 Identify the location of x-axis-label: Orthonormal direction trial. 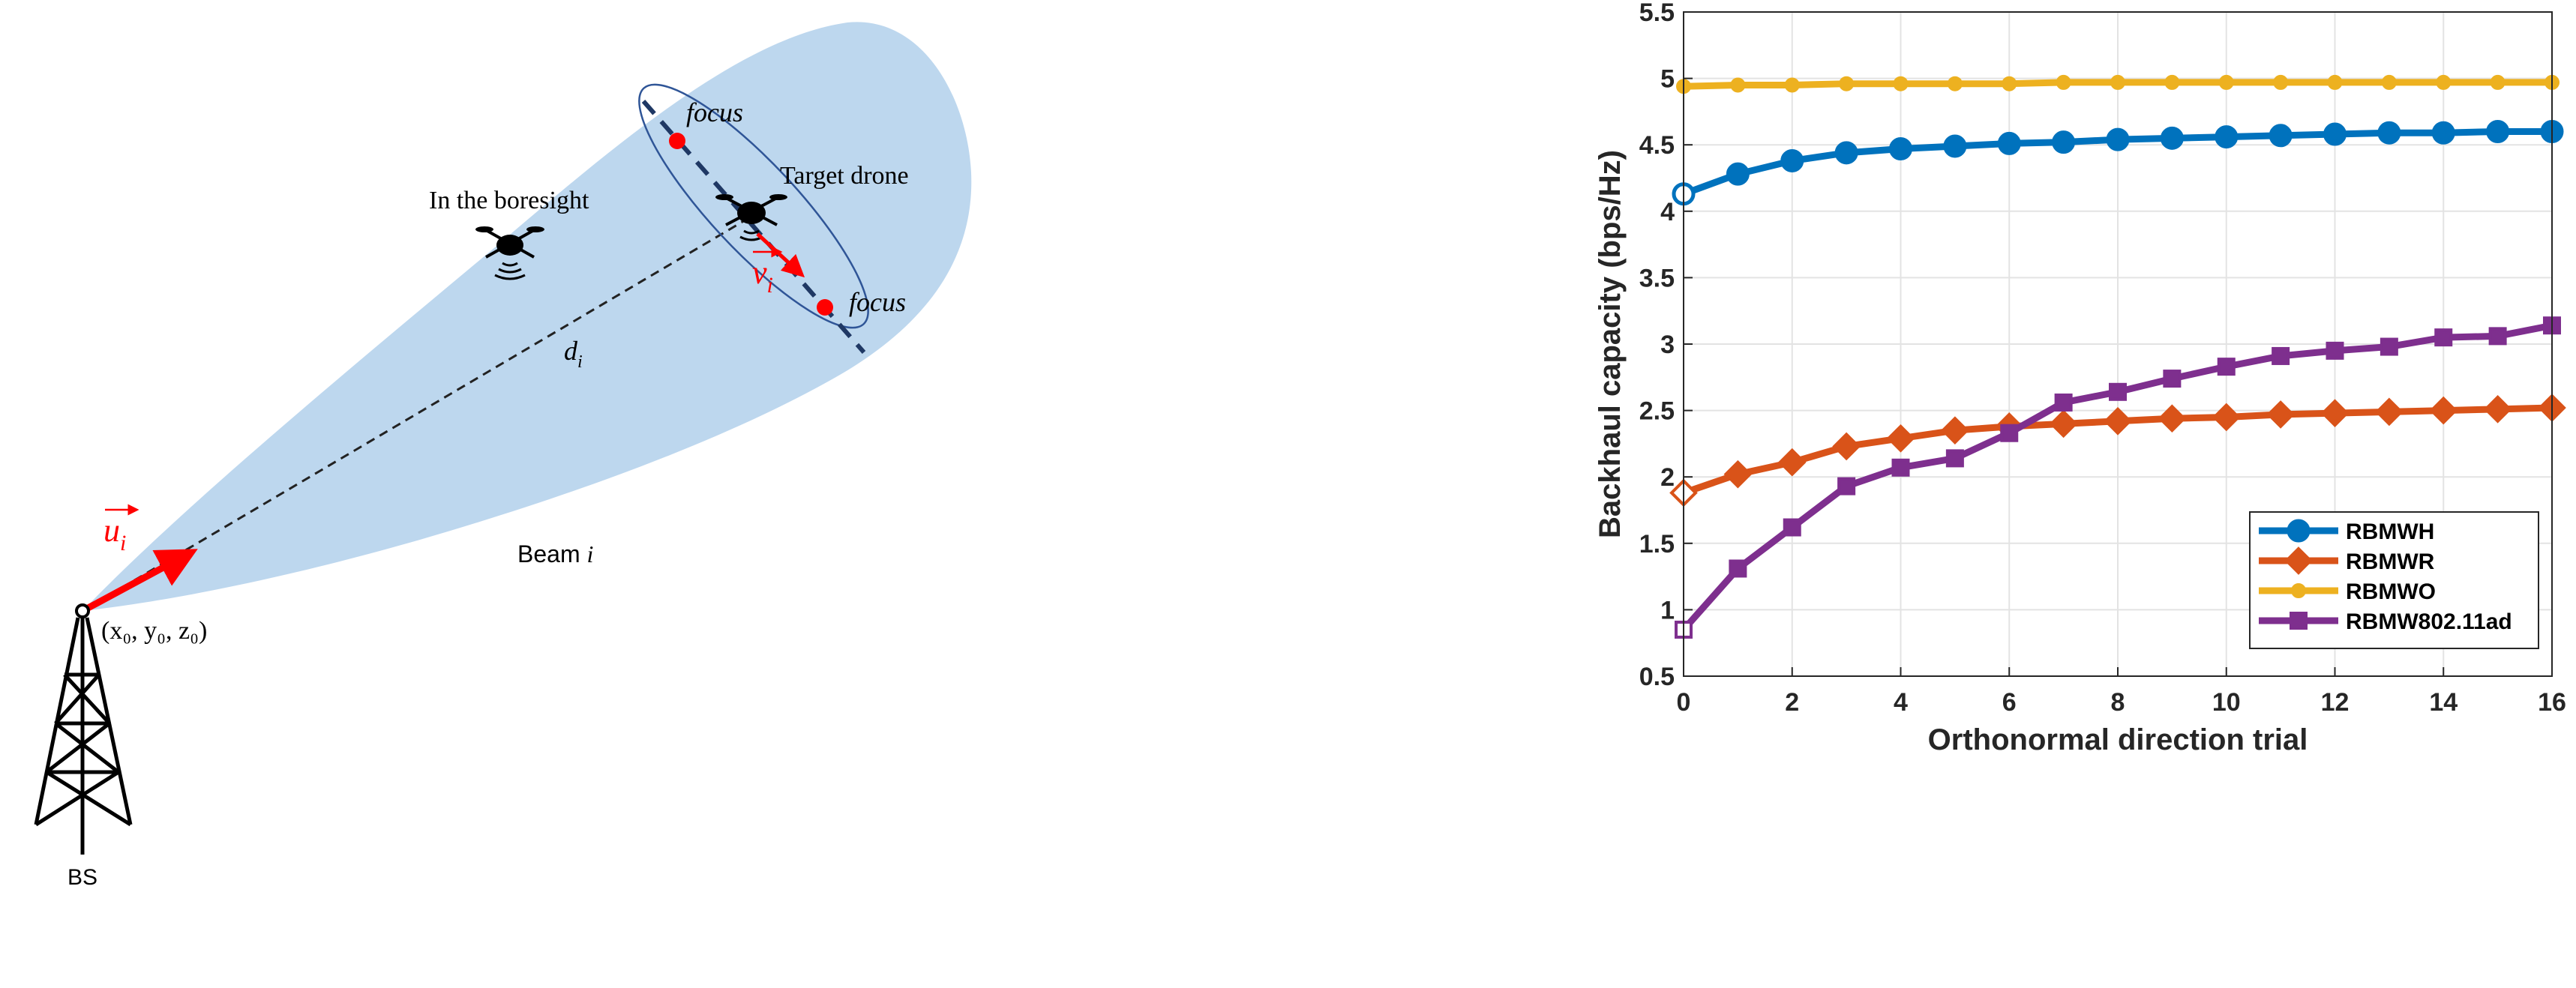
(2118, 739).